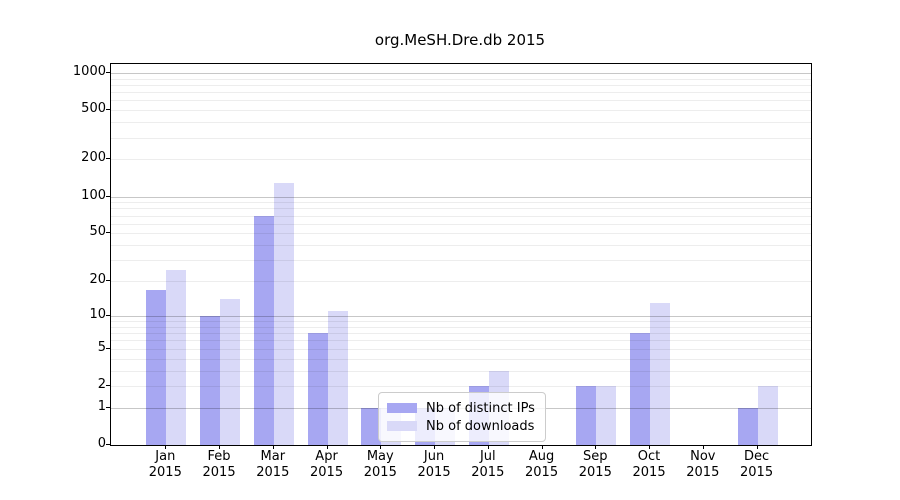 Image resolution: width=900 pixels, height=500 pixels. Describe the element at coordinates (595, 464) in the screenshot. I see `x-tick-label: Sep 2015` at that location.